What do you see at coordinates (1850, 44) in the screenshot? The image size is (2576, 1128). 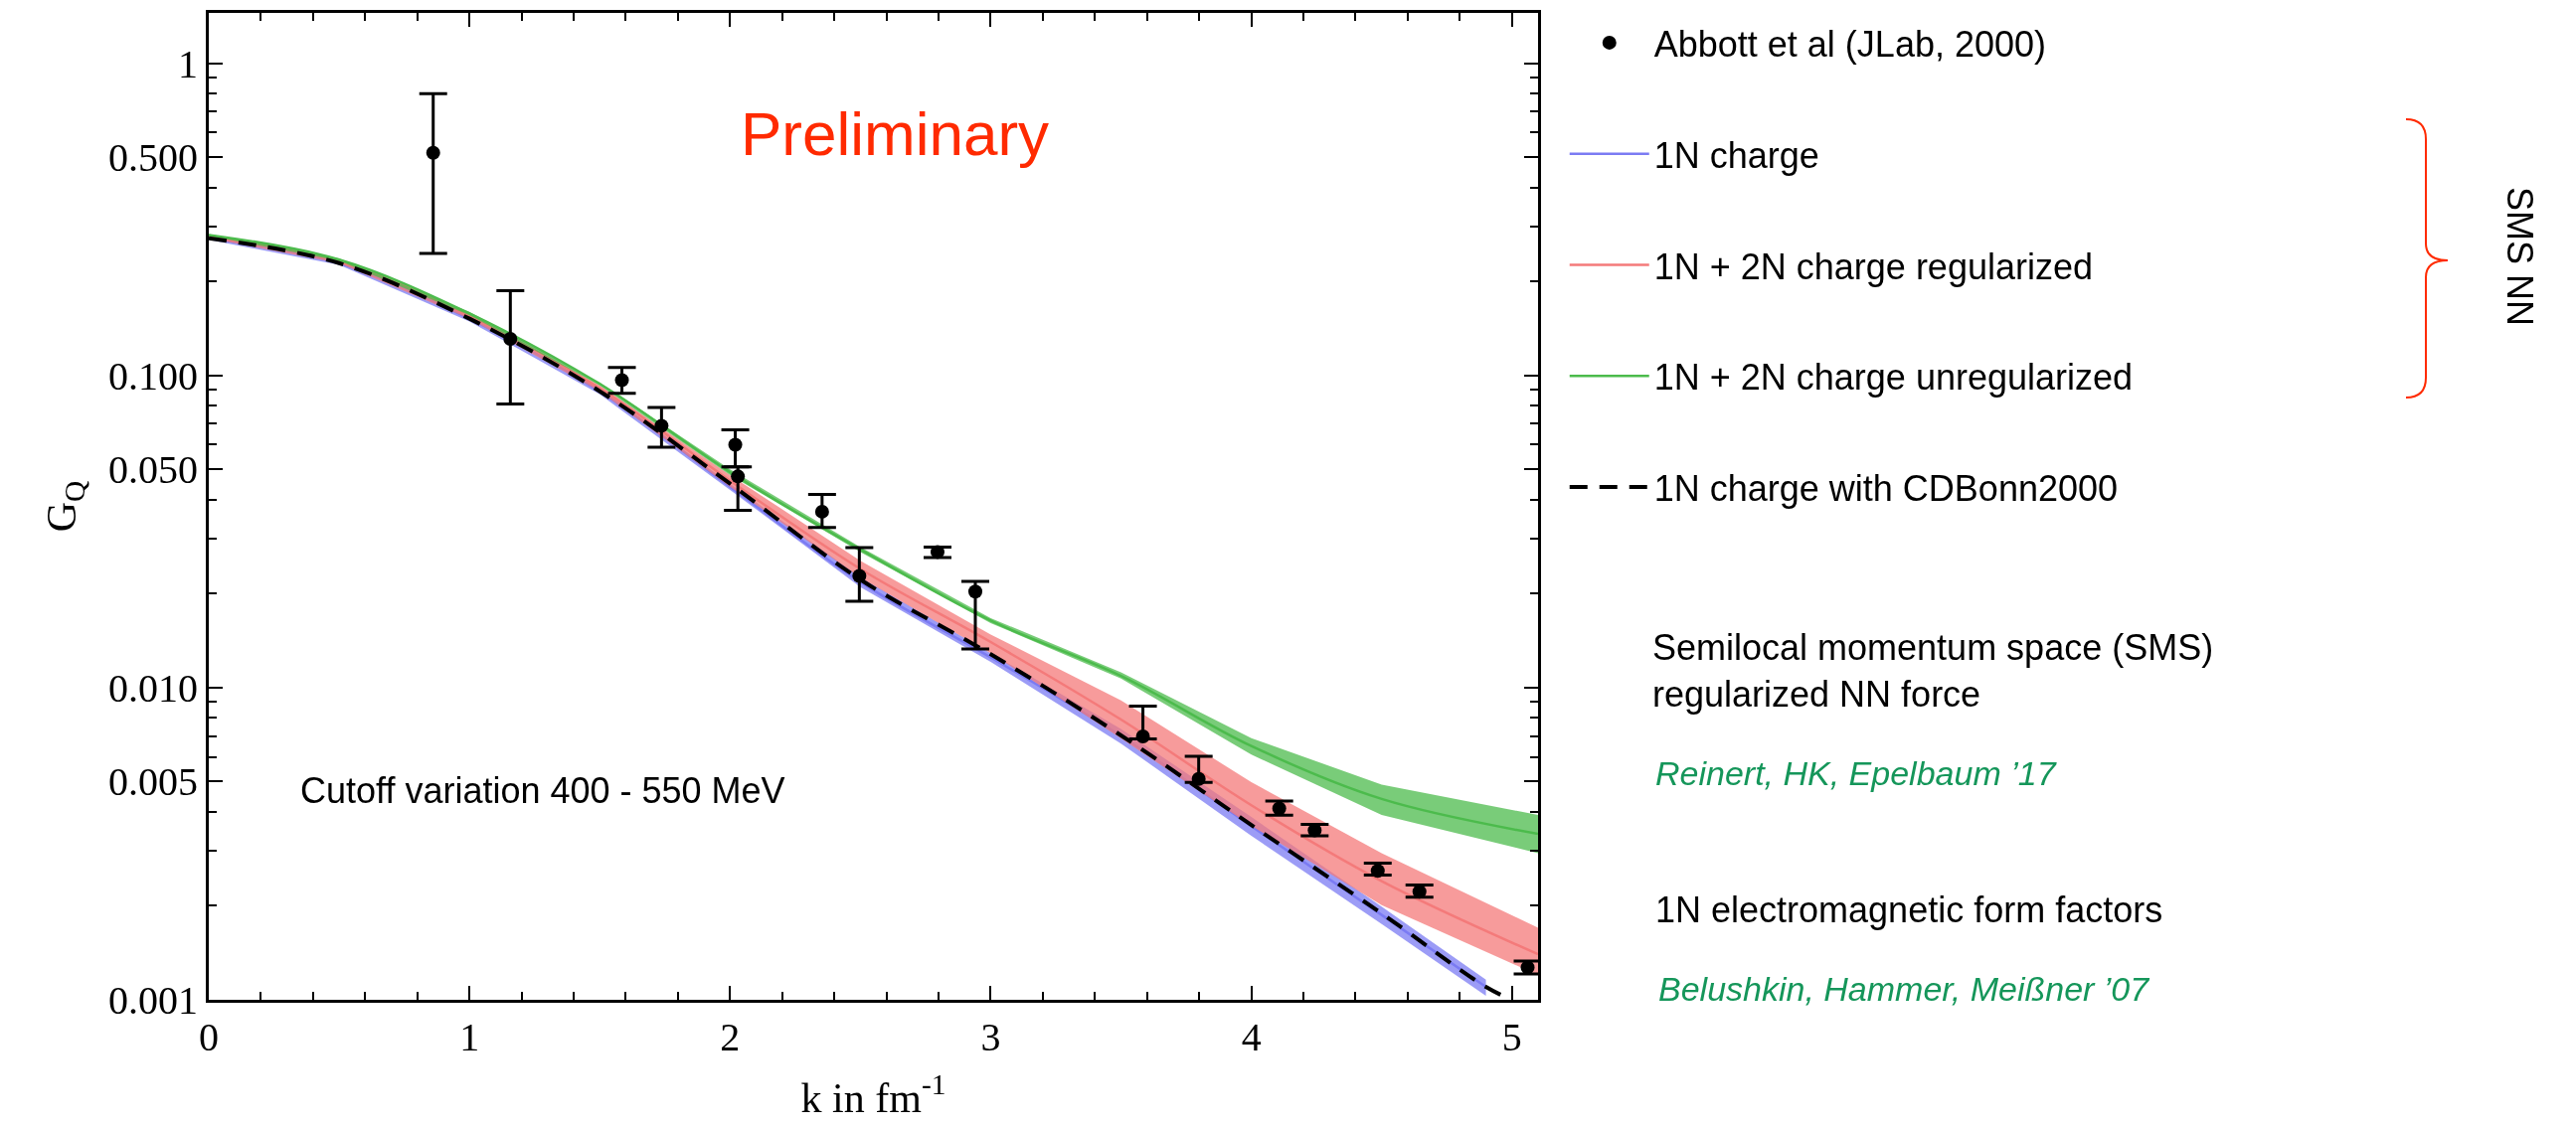 I see `legend-label: Abbott et al (JLab, 2000)` at bounding box center [1850, 44].